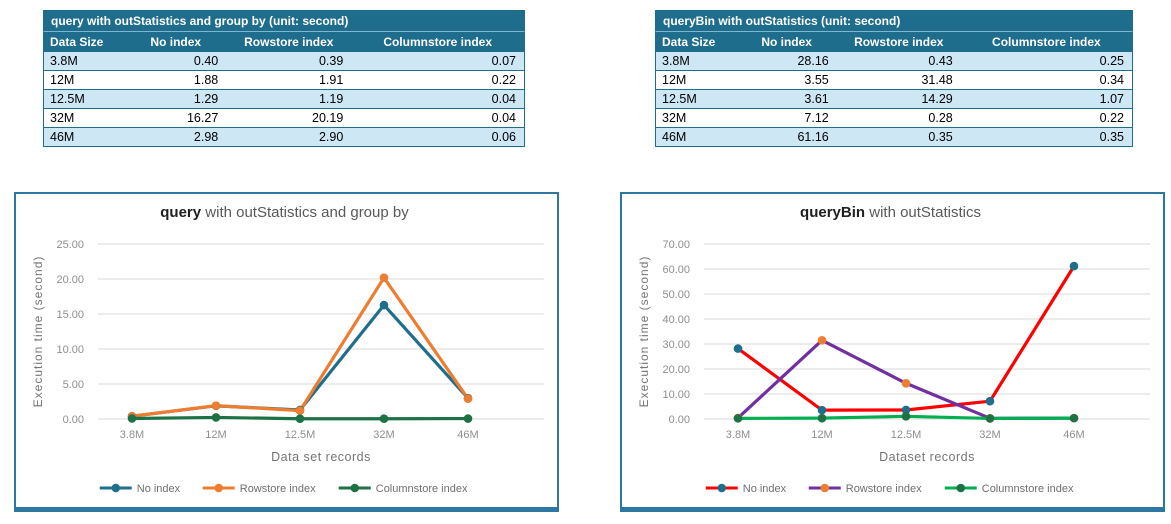  I want to click on value-cell: 0.28, so click(898, 118).